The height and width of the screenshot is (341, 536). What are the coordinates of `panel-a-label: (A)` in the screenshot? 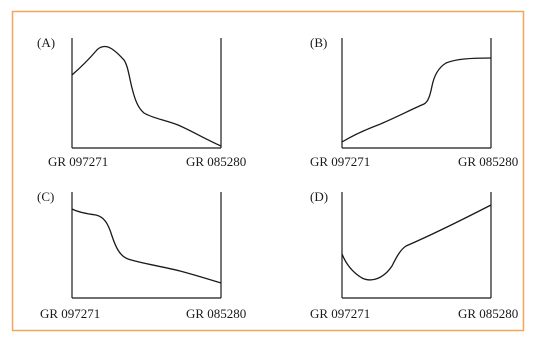 It's located at (46, 42).